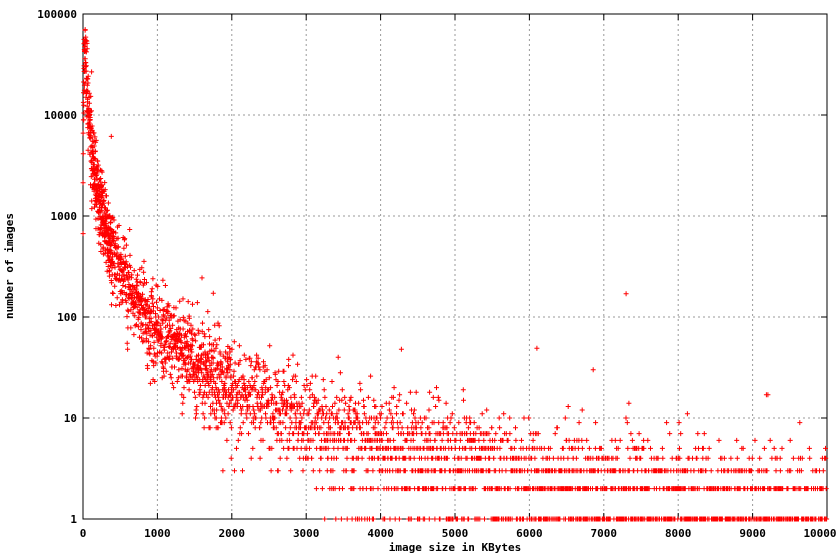  Describe the element at coordinates (455, 533) in the screenshot. I see `x-tick-label: 5000` at that location.